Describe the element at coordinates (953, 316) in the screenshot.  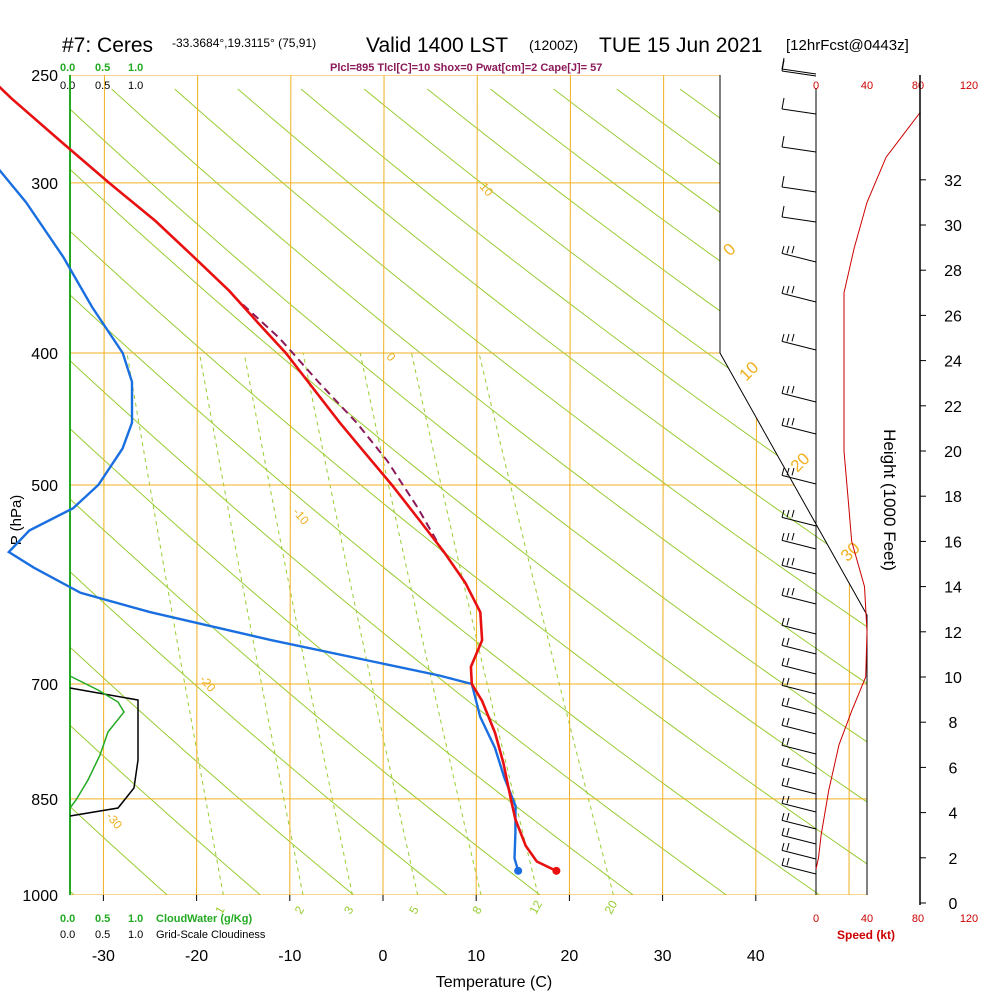
I see `height-tick-label: 26` at that location.